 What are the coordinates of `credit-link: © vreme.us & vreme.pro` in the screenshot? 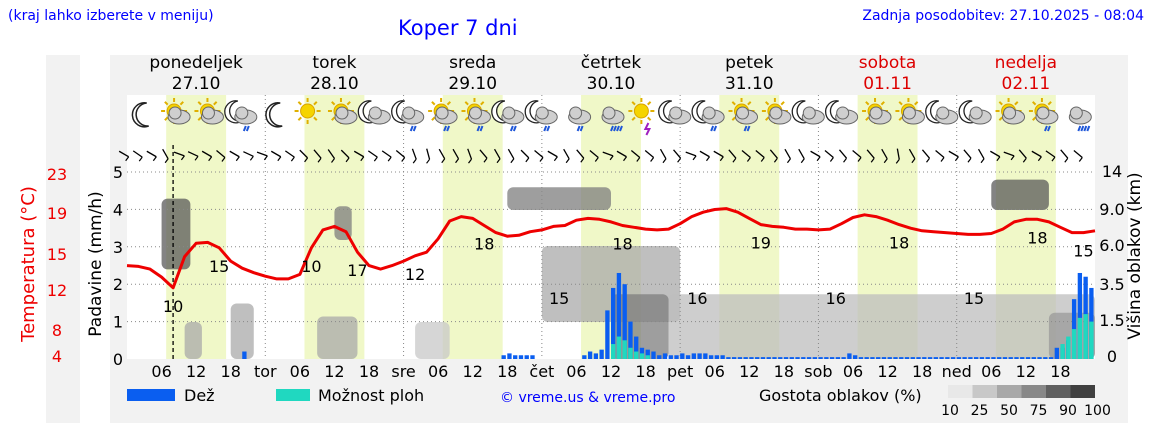 It's located at (587, 398).